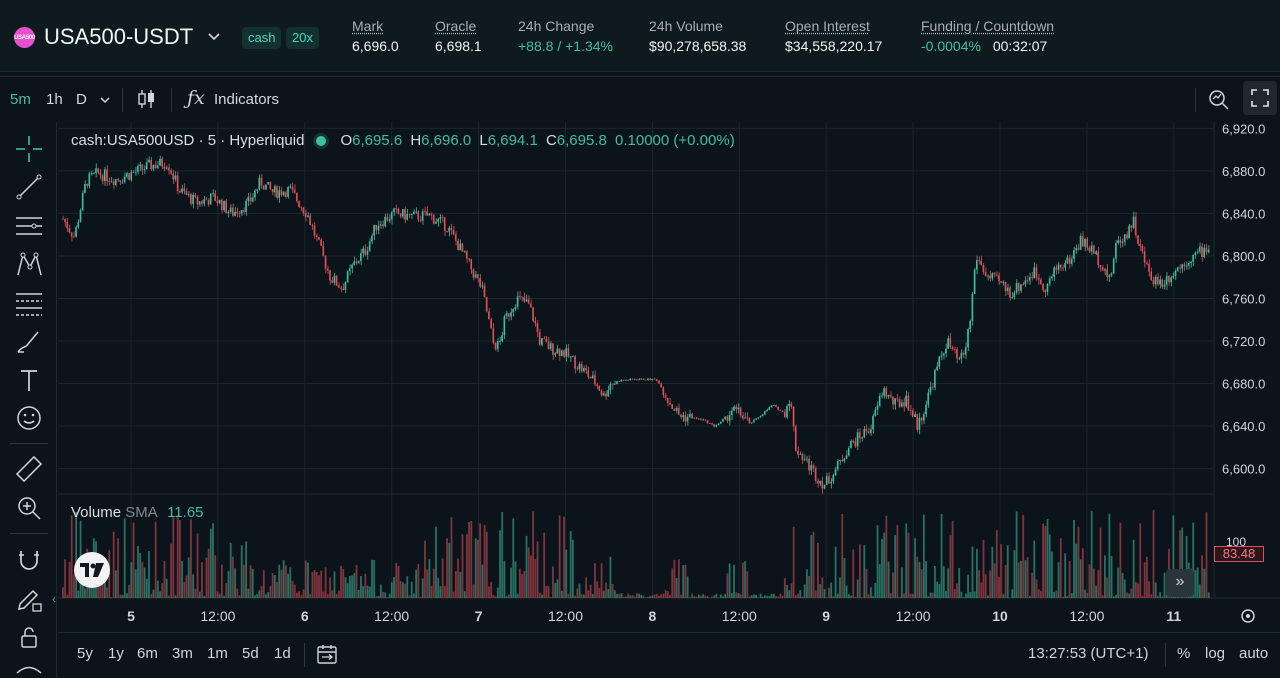 This screenshot has width=1280, height=678. Describe the element at coordinates (827, 26) in the screenshot. I see `stat-label: Open Interest` at that location.